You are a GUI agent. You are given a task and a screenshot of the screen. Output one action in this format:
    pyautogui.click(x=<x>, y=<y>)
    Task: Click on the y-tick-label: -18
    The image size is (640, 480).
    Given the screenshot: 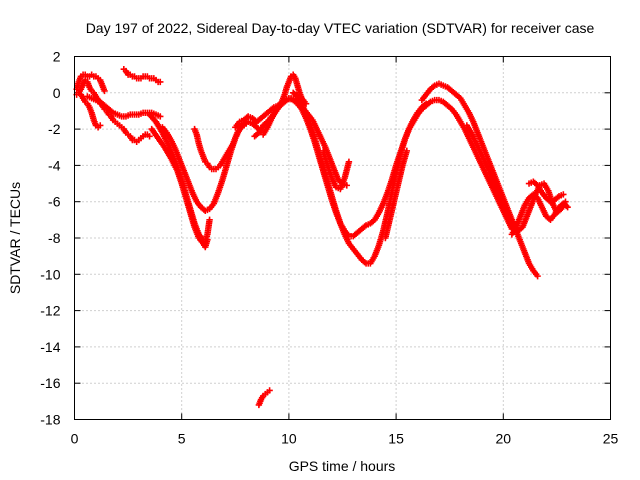 What is the action you would take?
    pyautogui.click(x=50, y=420)
    